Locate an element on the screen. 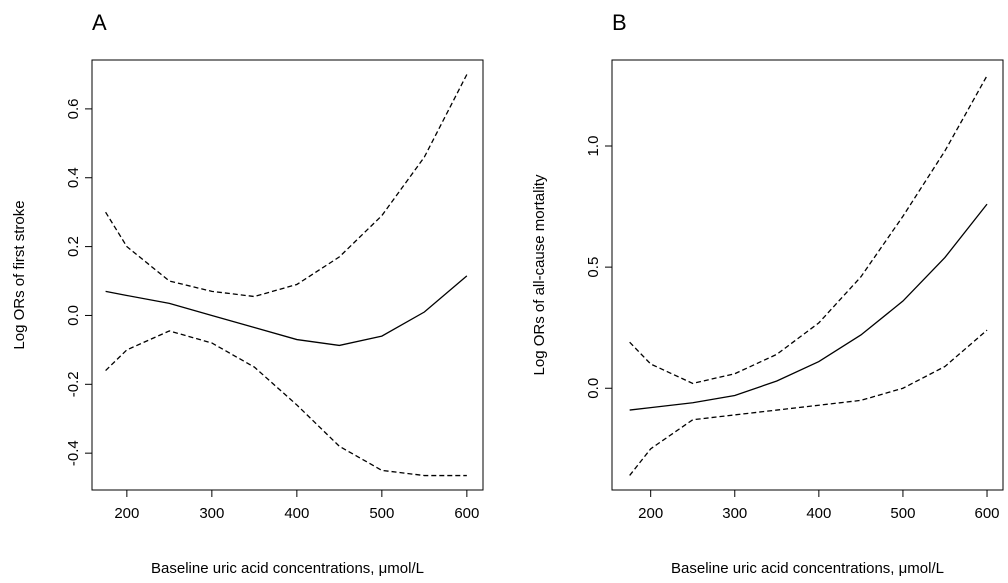 The width and height of the screenshot is (1008, 583). y-axis-label: Log ORs of first stroke is located at coordinates (19, 274).